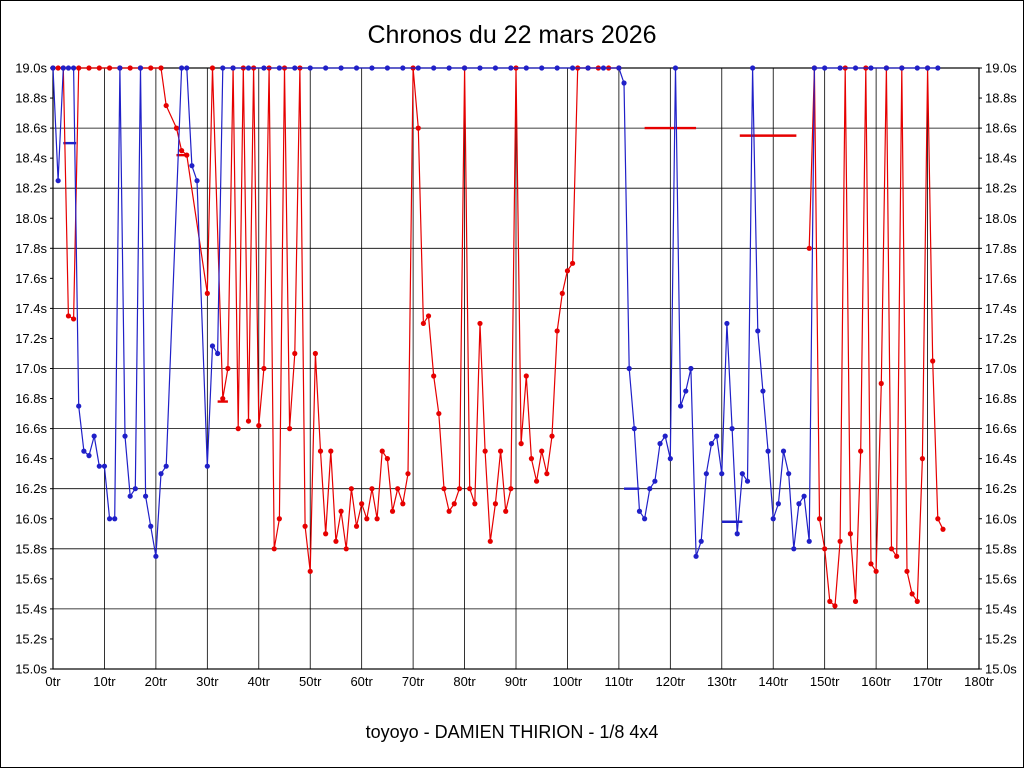 This screenshot has width=1024, height=768. I want to click on x-axis-label: 130tr, so click(722, 681).